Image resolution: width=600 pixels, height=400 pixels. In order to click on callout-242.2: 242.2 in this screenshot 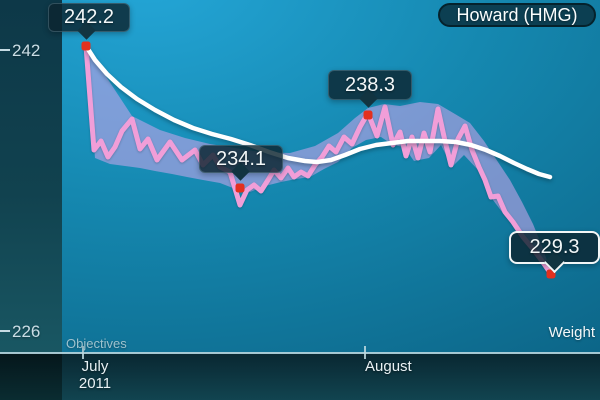, I will do `click(89, 21)`.